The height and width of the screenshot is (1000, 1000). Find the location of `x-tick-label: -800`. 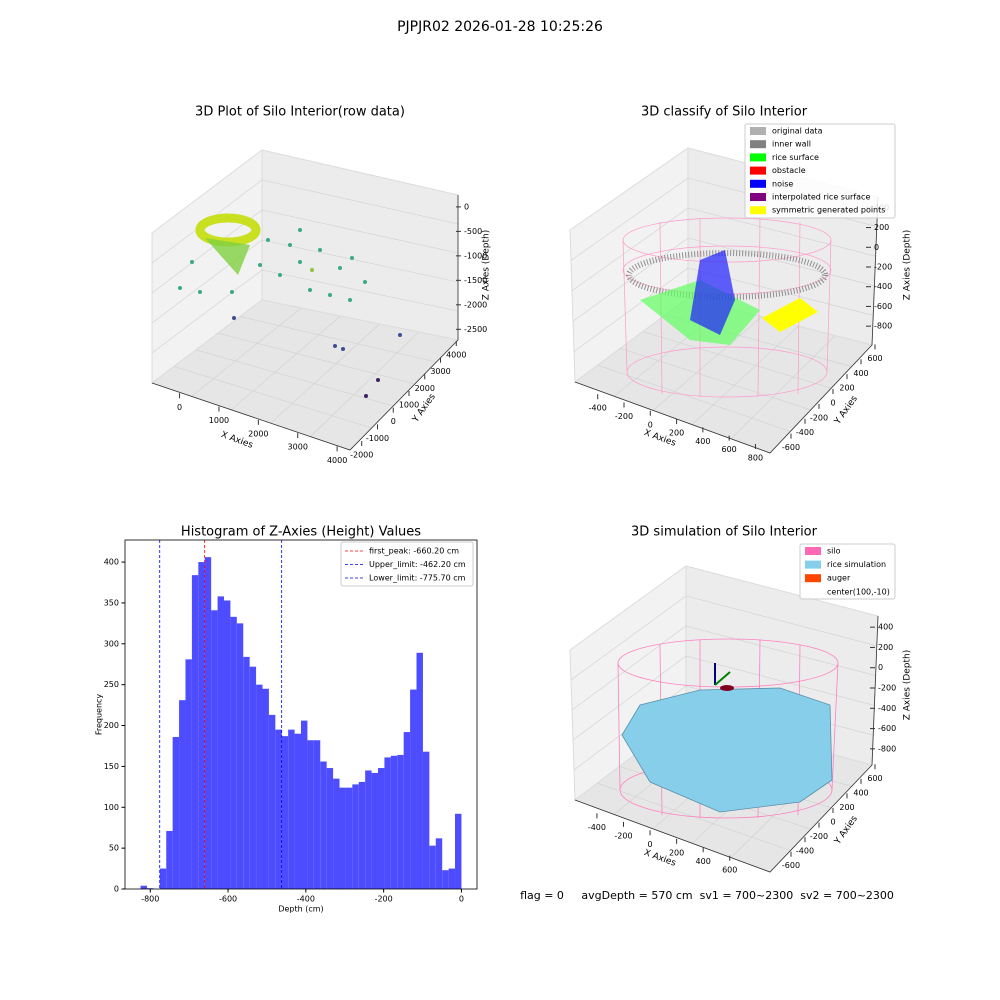

x-tick-label: -800 is located at coordinates (150, 899).